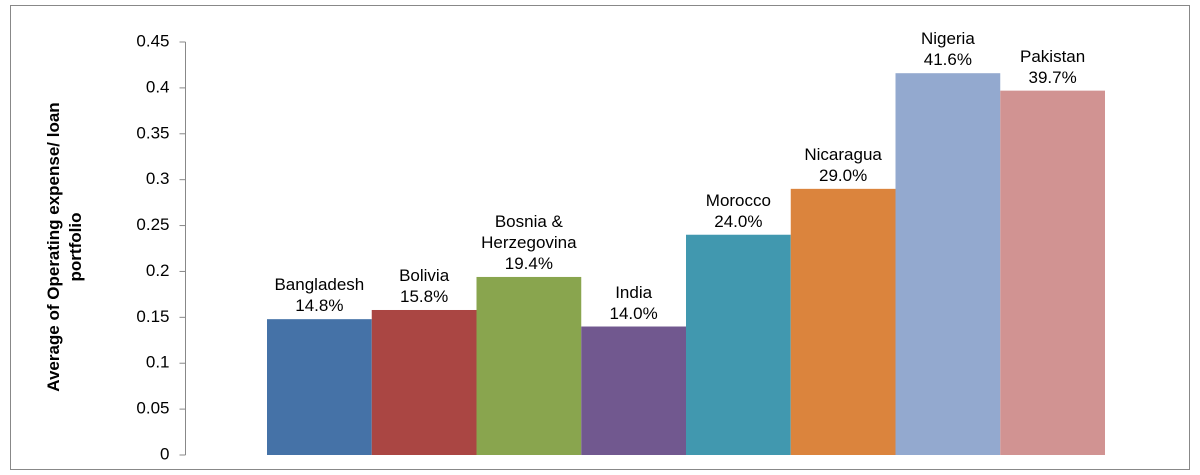 This screenshot has height=475, width=1200. Describe the element at coordinates (947, 39) in the screenshot. I see `category-label: Nigeria` at that location.